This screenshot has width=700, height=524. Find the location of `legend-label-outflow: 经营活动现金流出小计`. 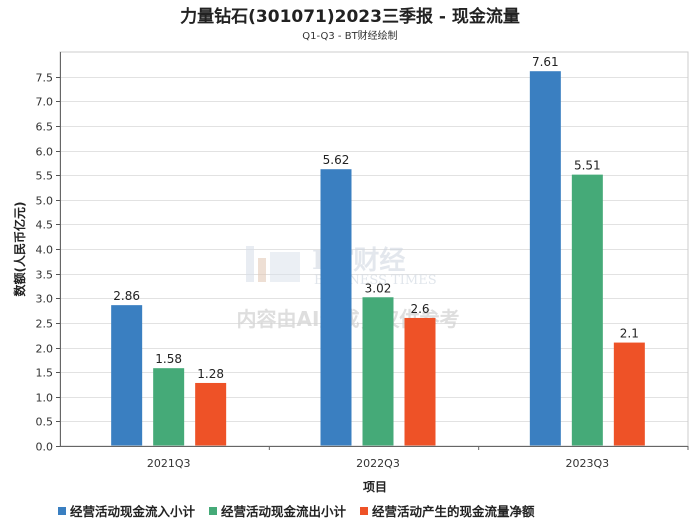

legend-label-outflow: 经营活动现金流出小计 is located at coordinates (284, 511).